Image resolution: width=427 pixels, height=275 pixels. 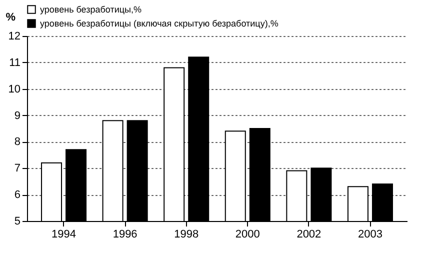 What do you see at coordinates (14, 62) in the screenshot?
I see `y-tick-label: 11` at bounding box center [14, 62].